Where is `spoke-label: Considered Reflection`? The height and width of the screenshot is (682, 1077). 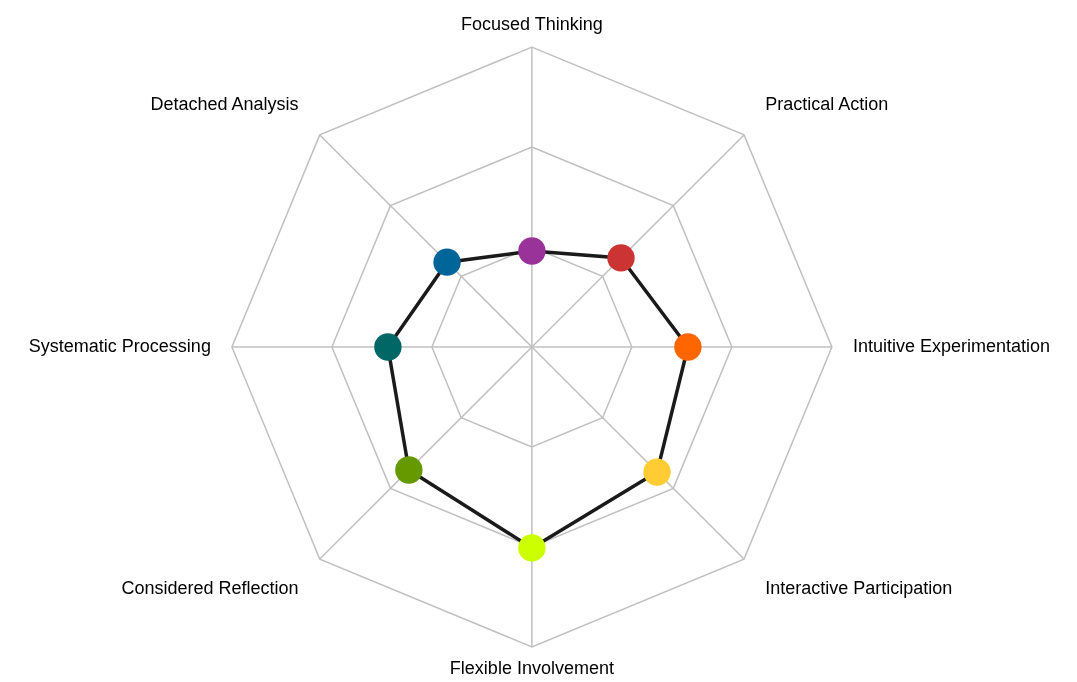 spoke-label: Considered Reflection is located at coordinates (210, 588).